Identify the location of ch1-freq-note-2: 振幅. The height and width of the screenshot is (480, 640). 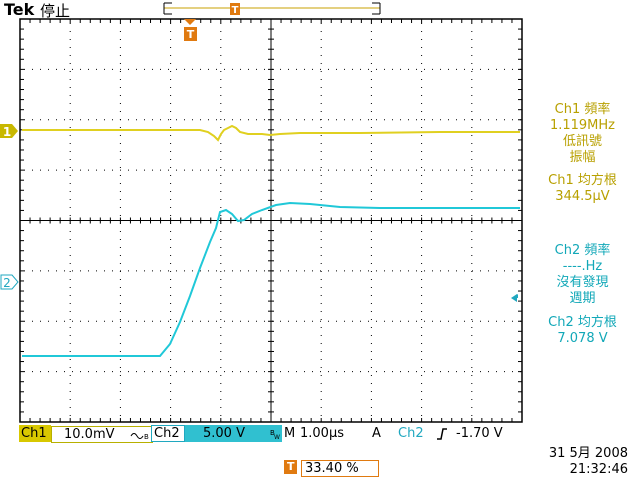
(582, 157).